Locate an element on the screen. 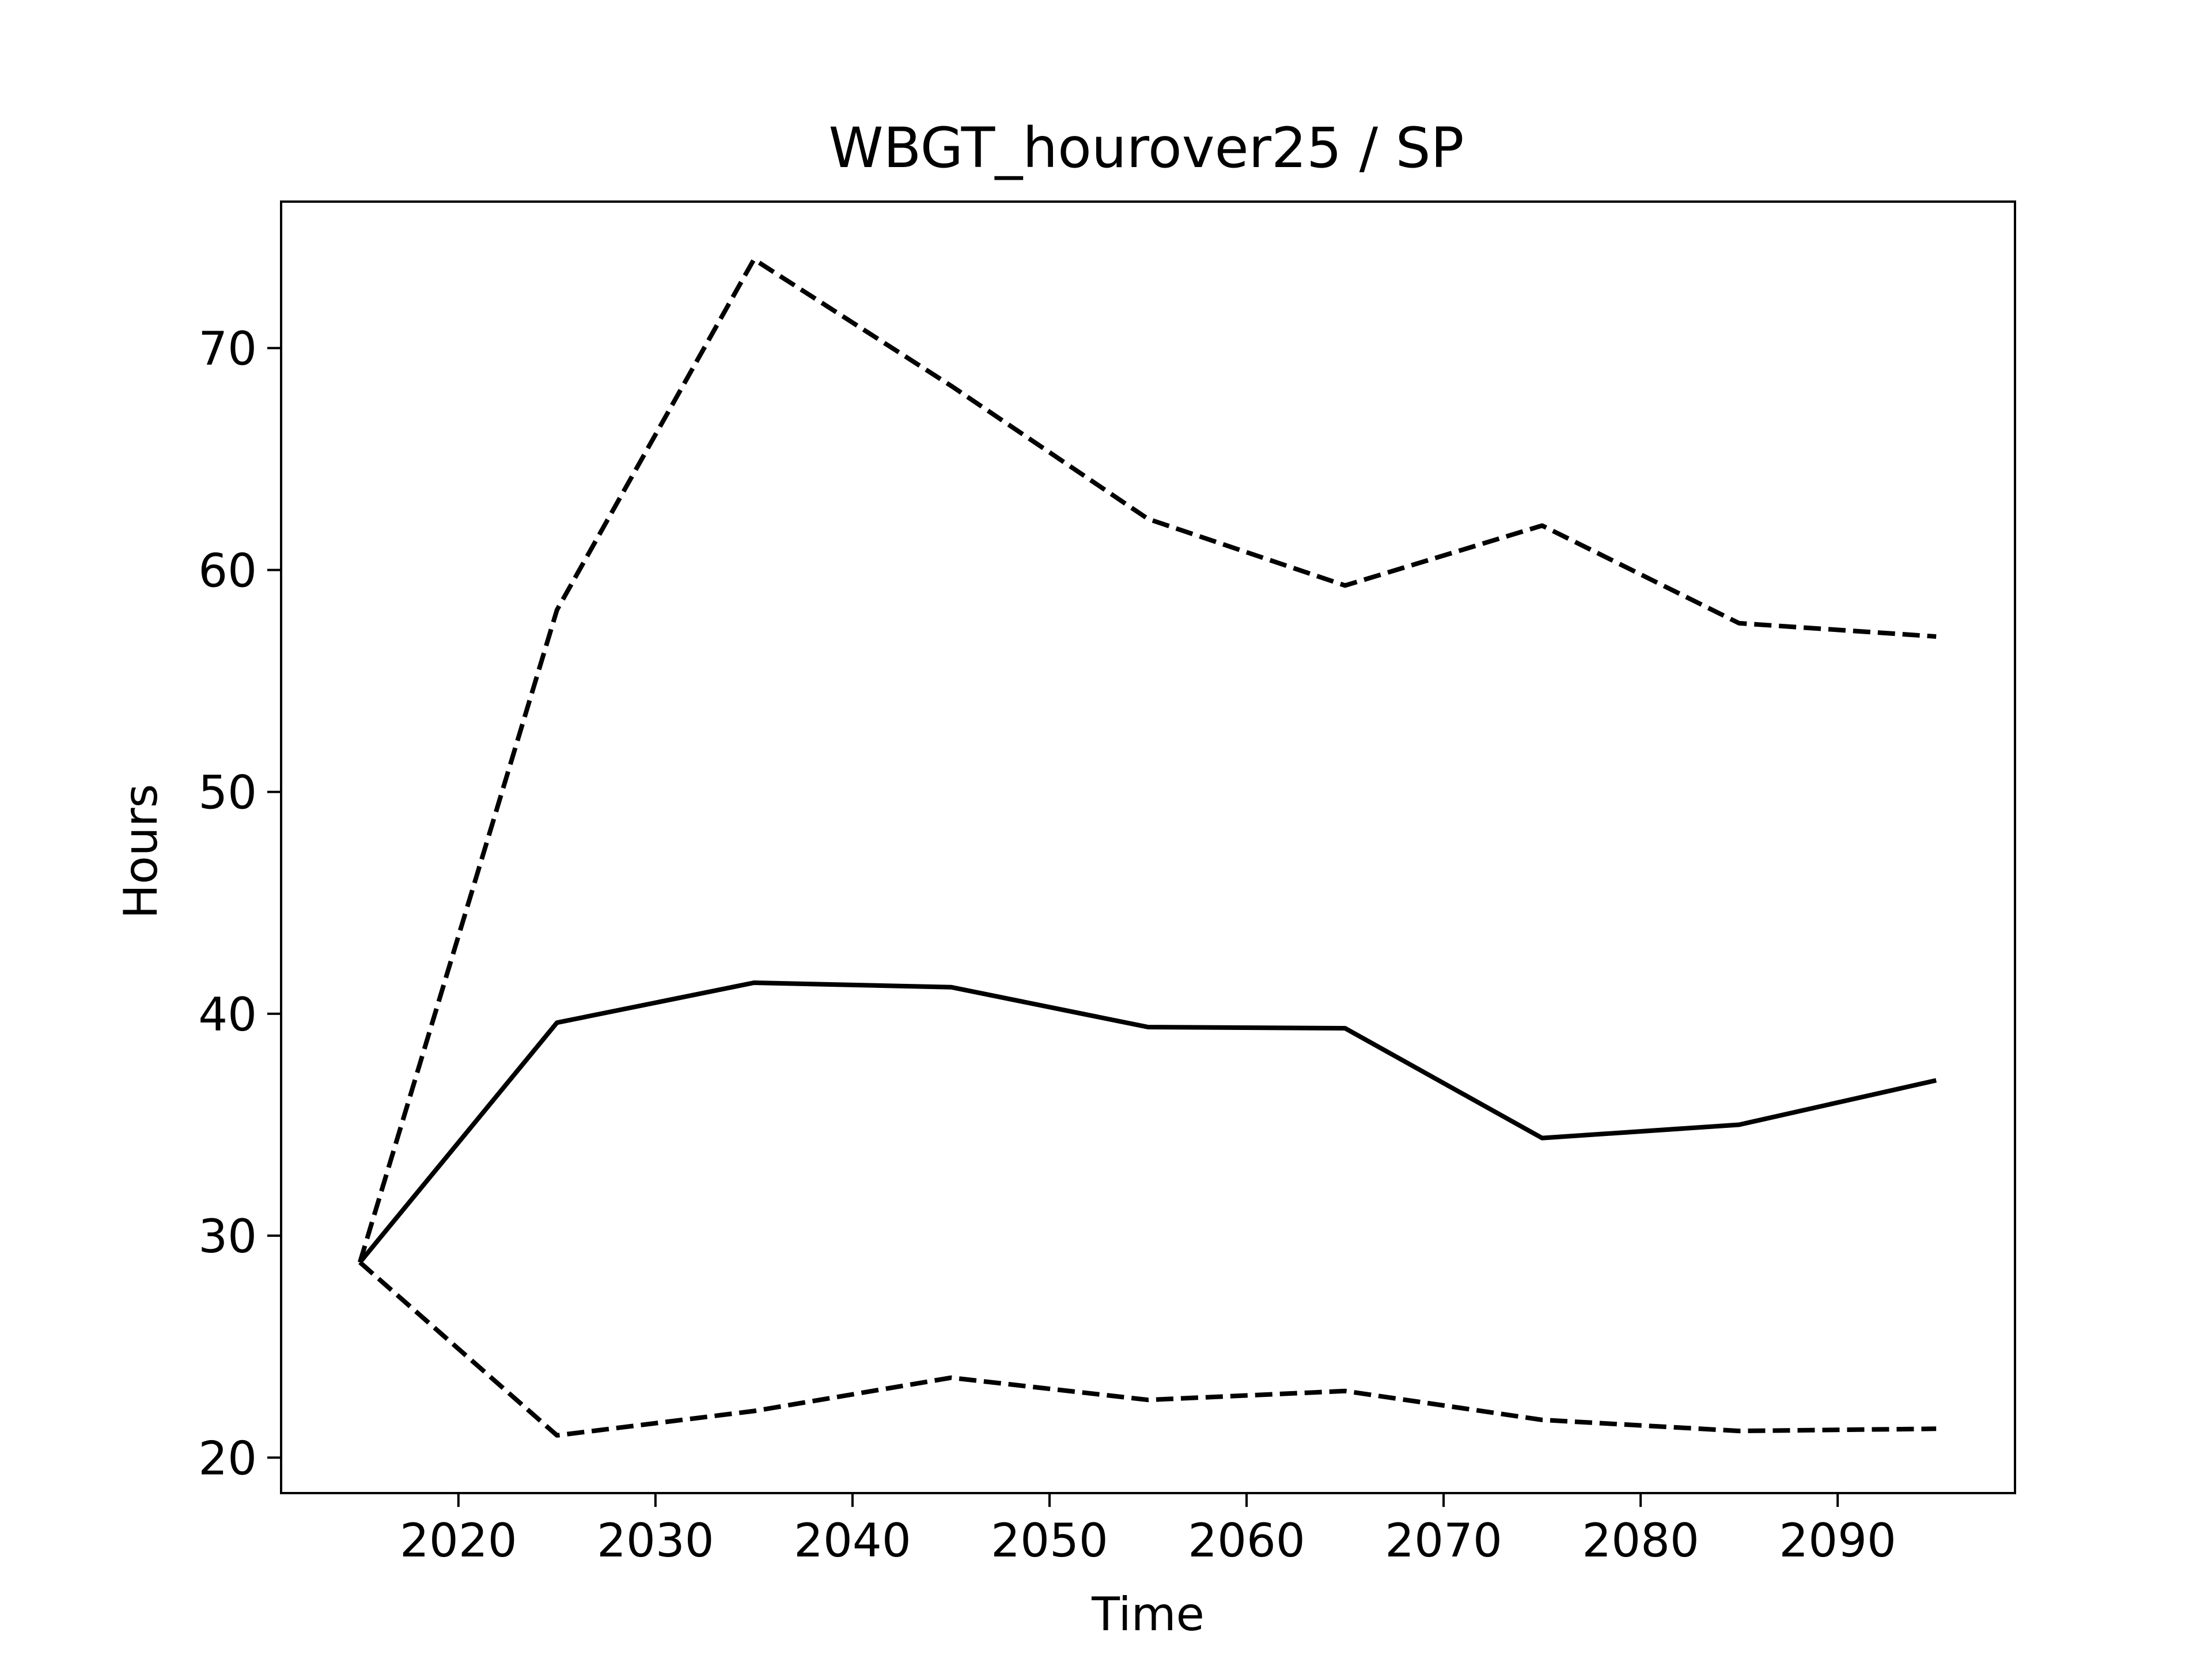  y-tick-label: 70 is located at coordinates (227, 349).